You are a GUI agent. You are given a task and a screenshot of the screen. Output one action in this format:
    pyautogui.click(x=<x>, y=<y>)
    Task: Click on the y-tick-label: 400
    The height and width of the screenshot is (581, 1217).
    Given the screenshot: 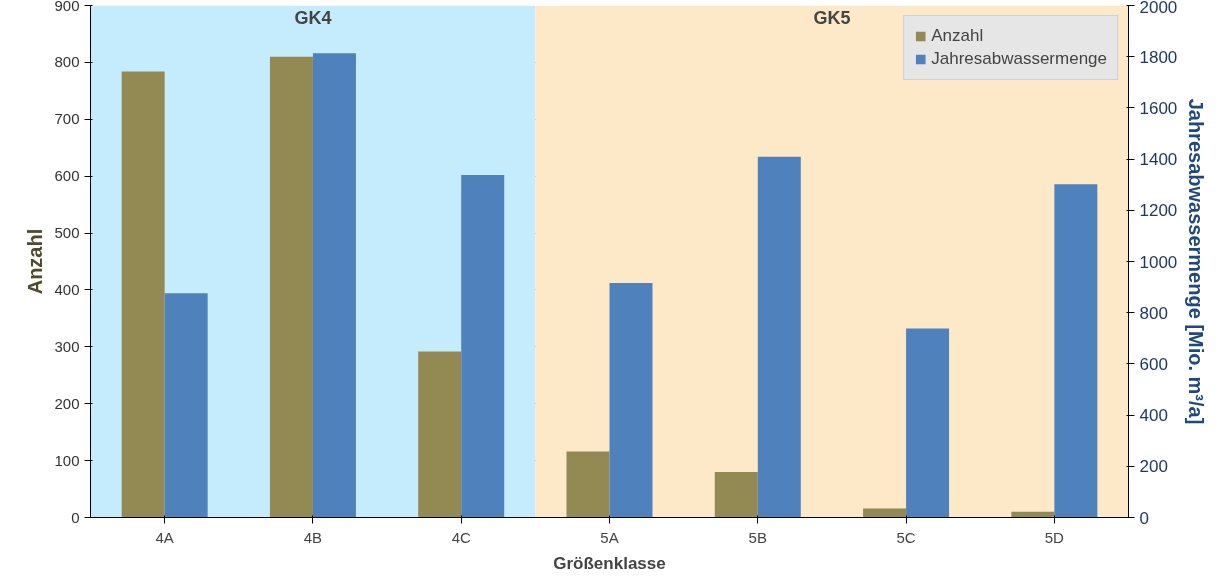 What is the action you would take?
    pyautogui.click(x=67, y=289)
    